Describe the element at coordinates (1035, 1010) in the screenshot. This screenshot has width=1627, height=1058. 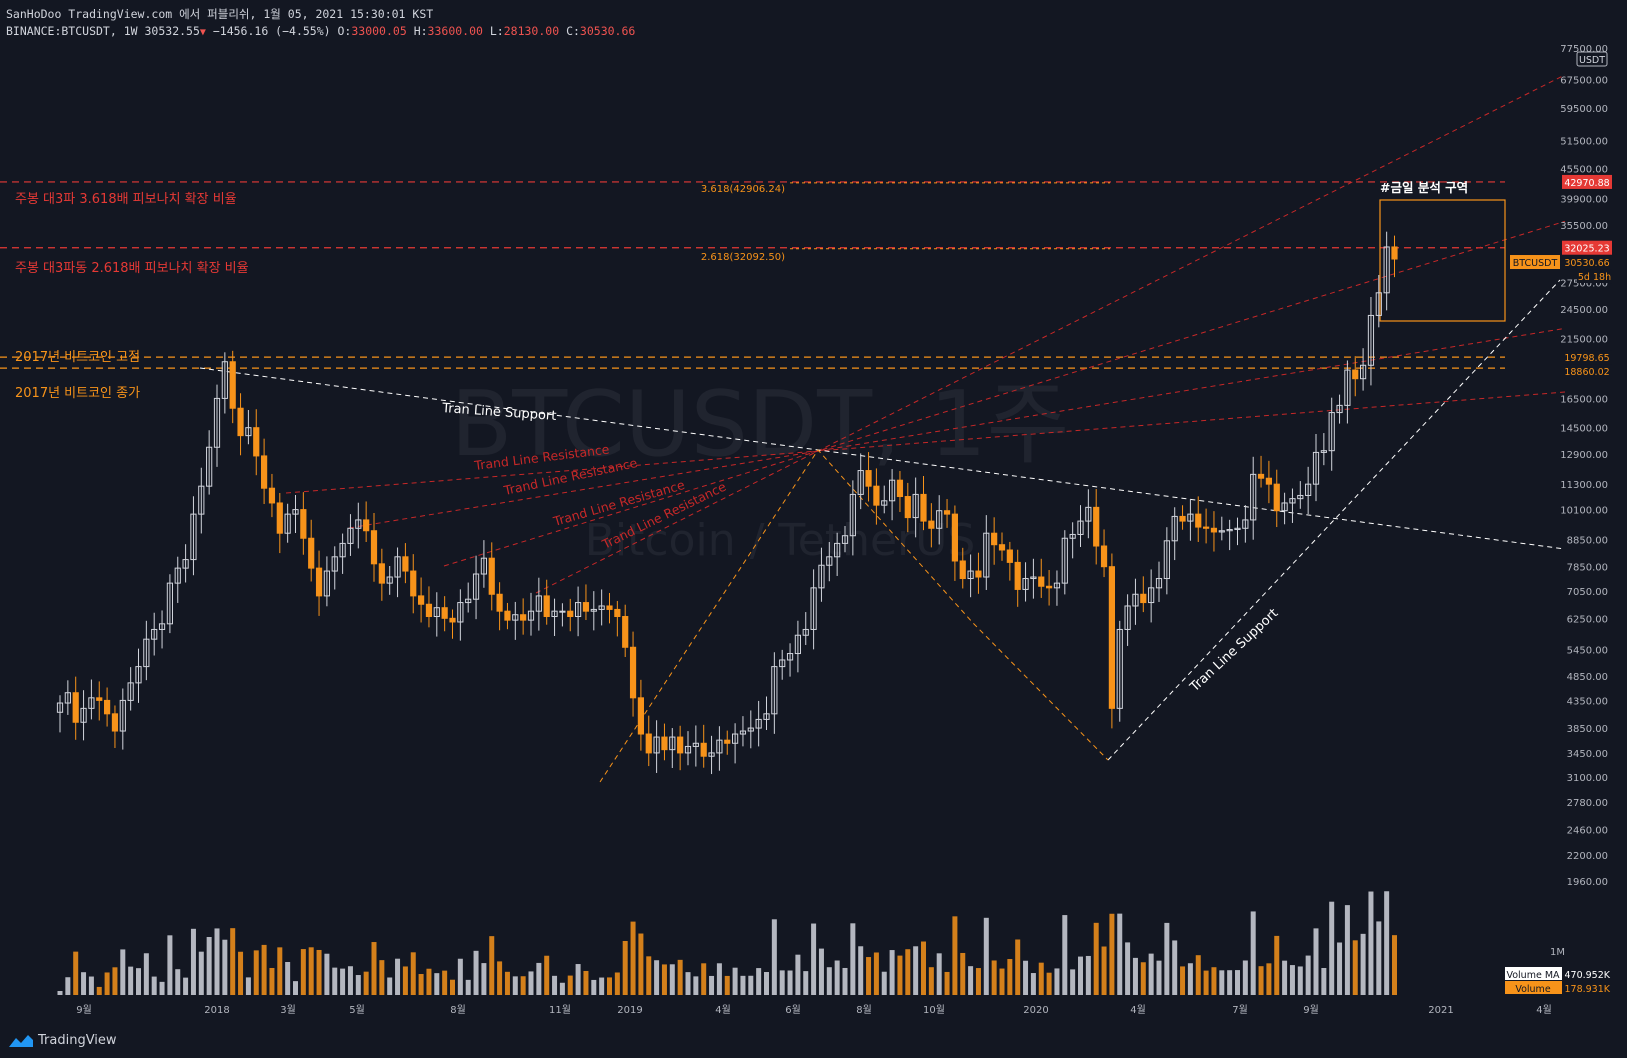
I see `time-tick: 2020` at that location.